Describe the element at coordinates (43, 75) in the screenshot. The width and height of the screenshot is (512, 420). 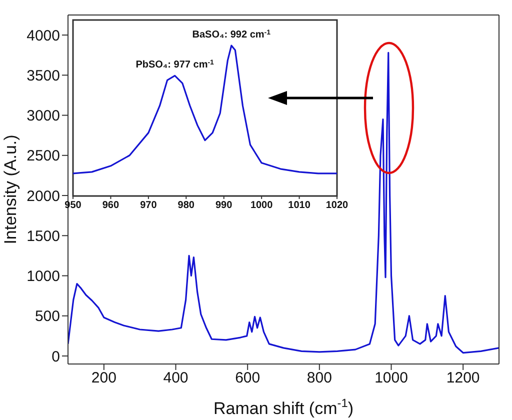
I see `y-tick-label: 3500` at that location.